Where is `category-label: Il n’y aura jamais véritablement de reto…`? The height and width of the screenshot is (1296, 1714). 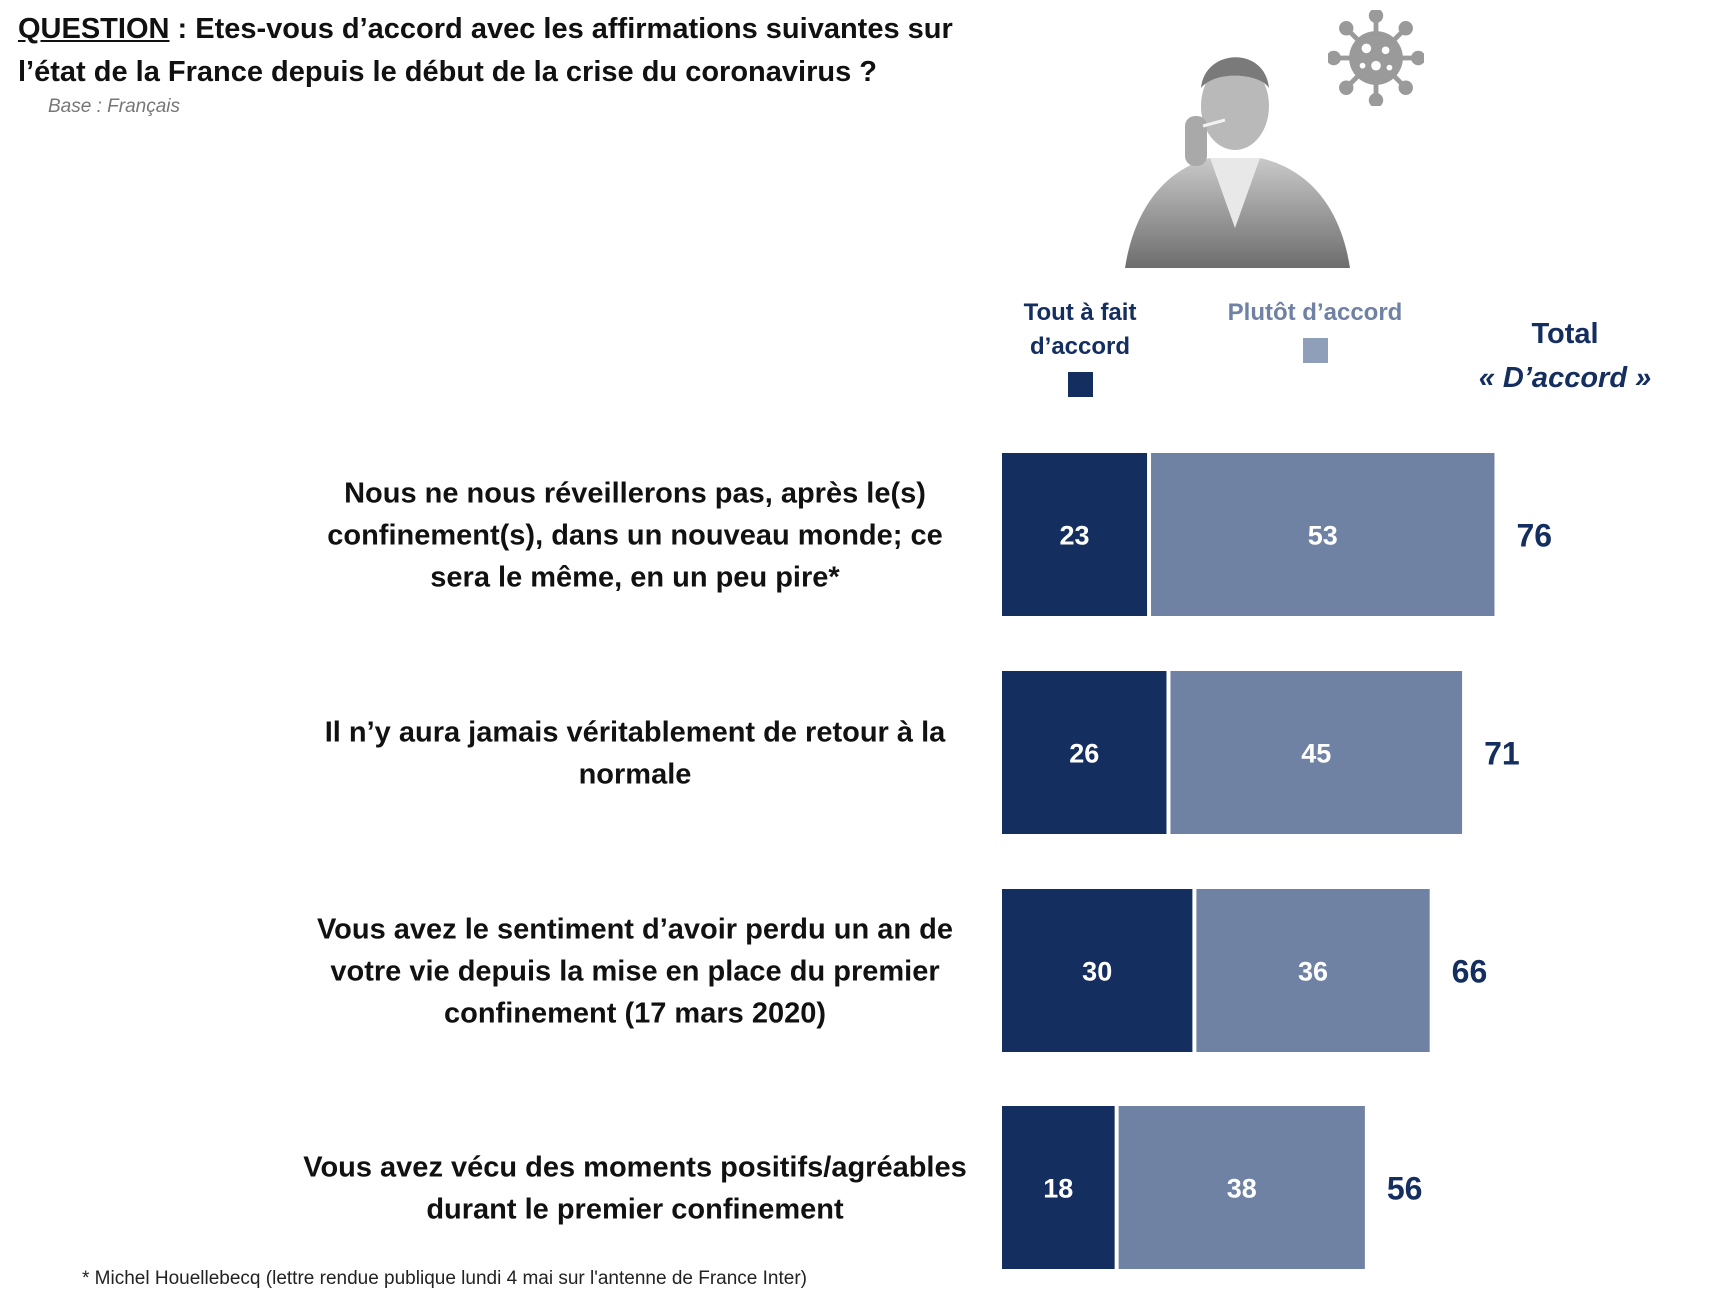
category-label: Il n’y aura jamais véritablement de reto… is located at coordinates (635, 754).